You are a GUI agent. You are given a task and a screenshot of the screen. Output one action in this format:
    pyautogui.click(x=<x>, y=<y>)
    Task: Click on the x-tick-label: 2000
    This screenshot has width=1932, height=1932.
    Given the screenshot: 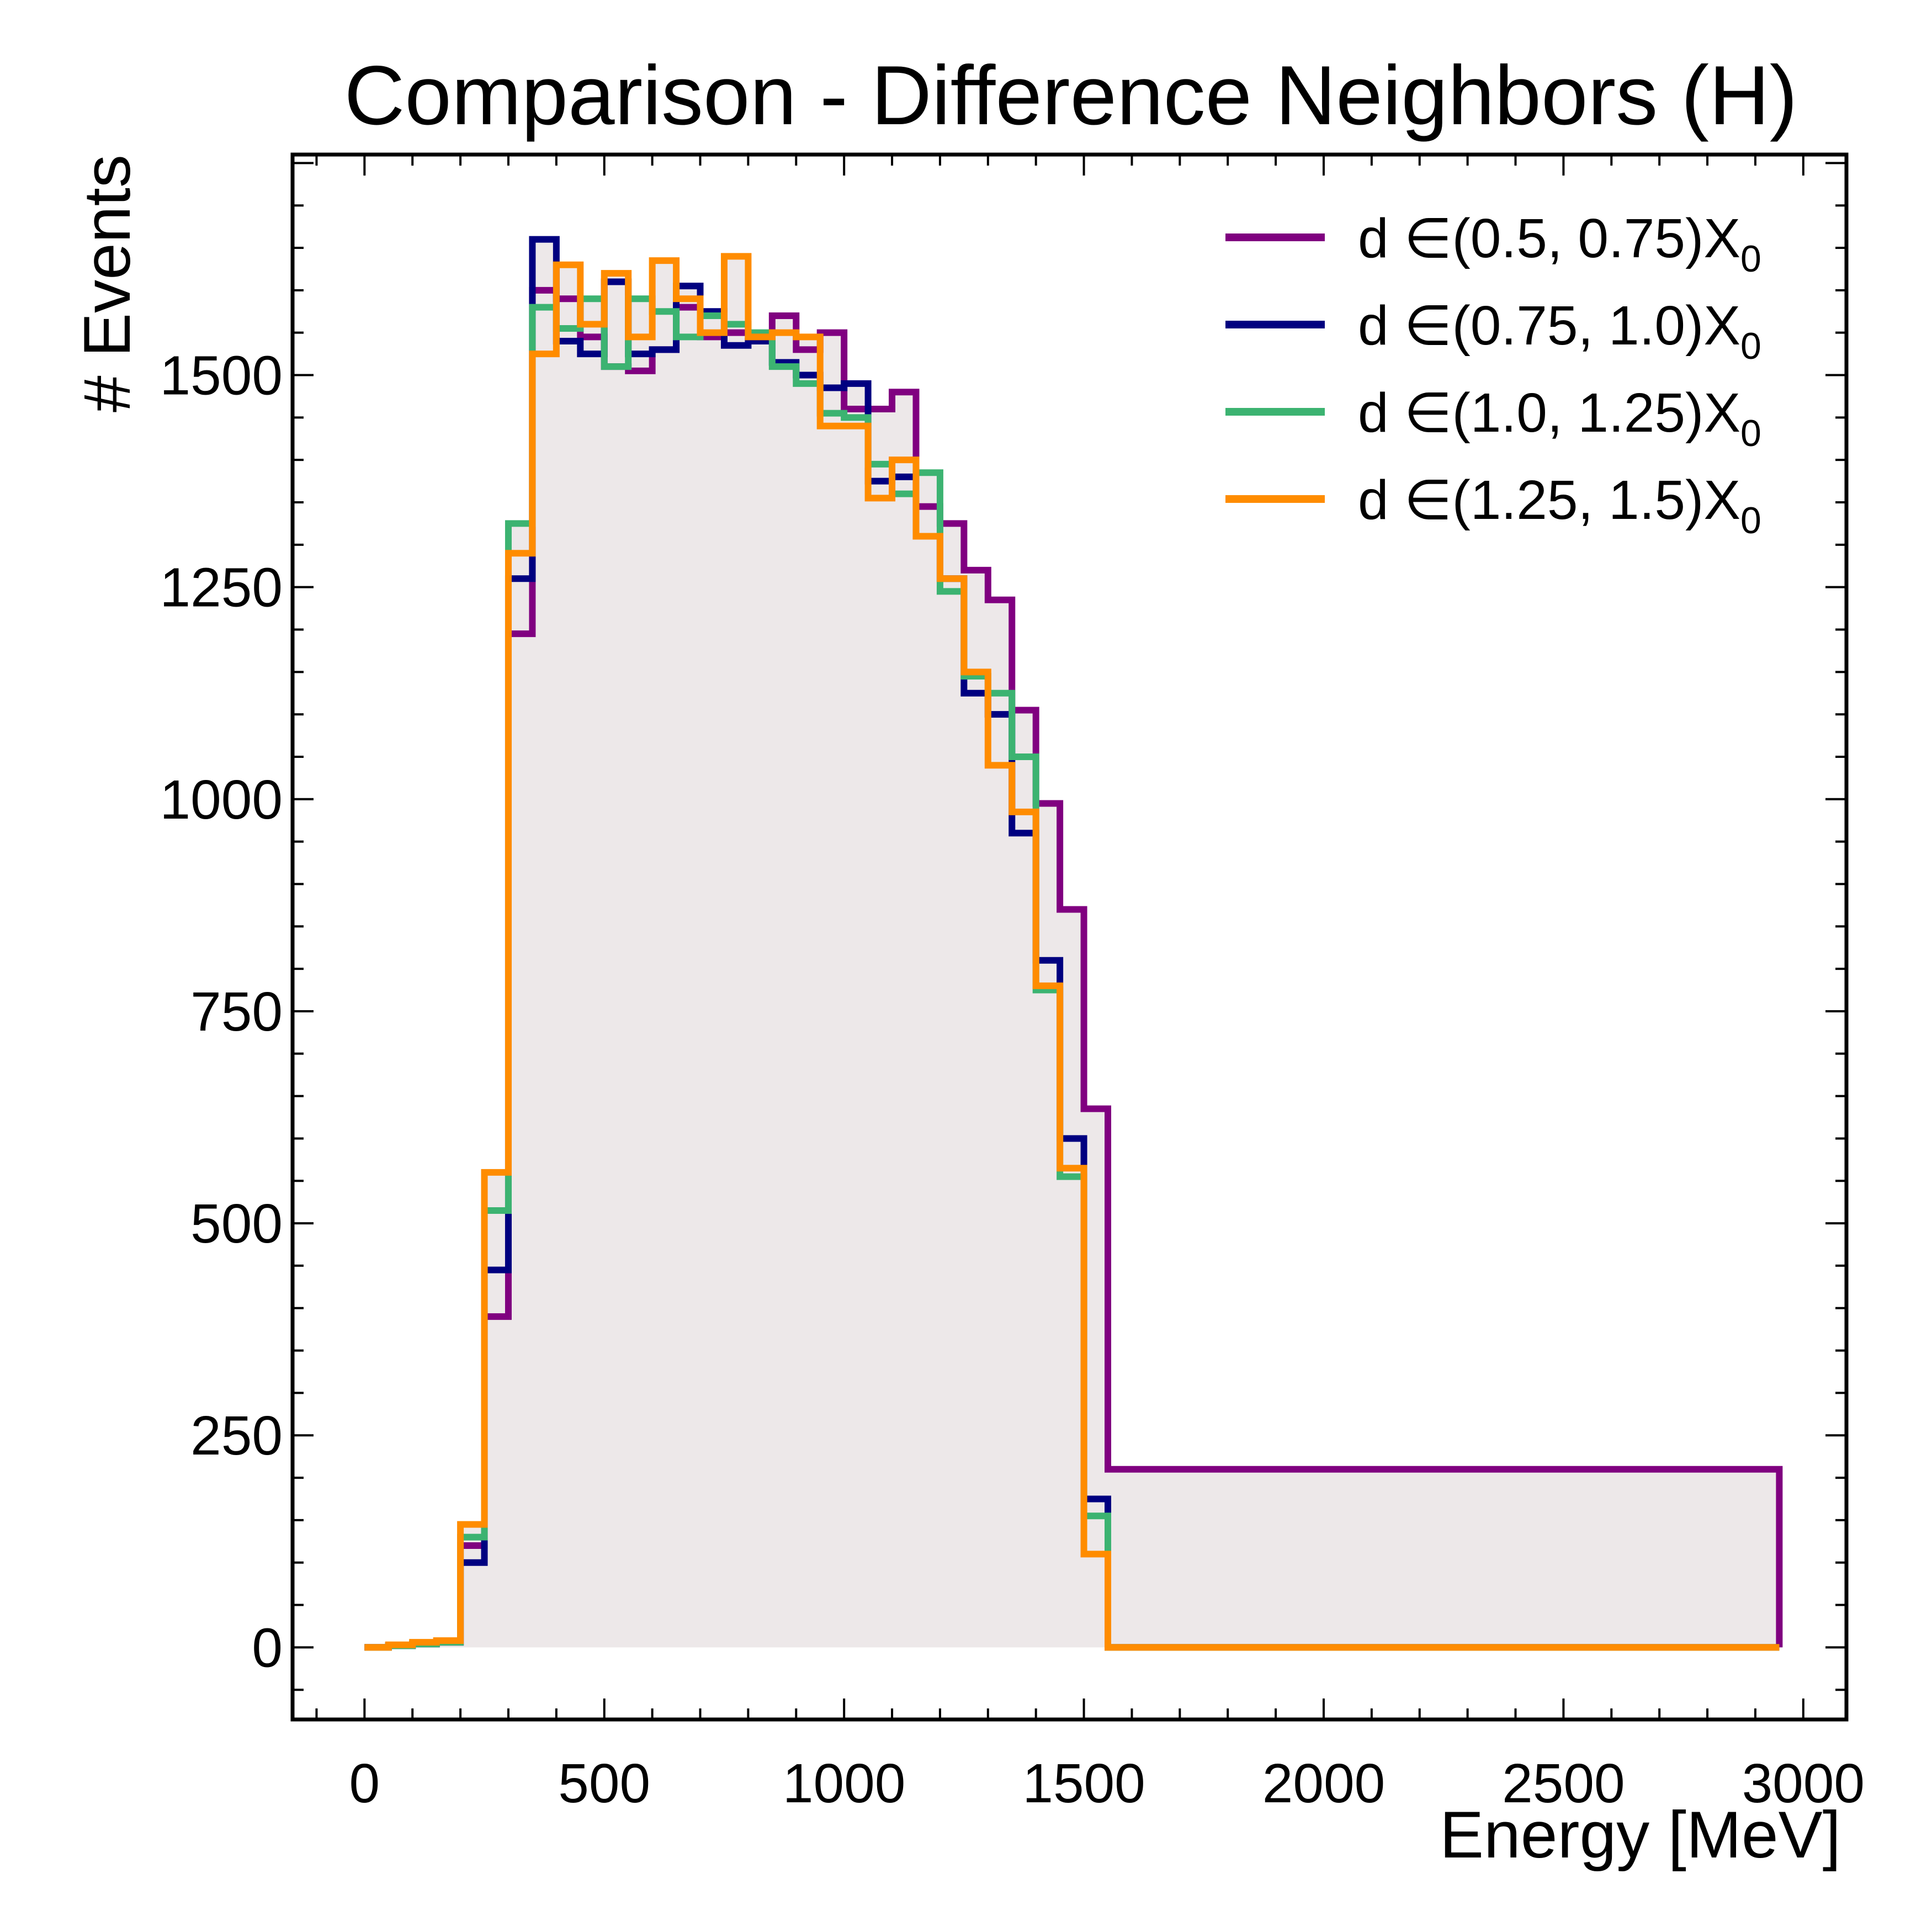 What is the action you would take?
    pyautogui.click(x=1324, y=1784)
    